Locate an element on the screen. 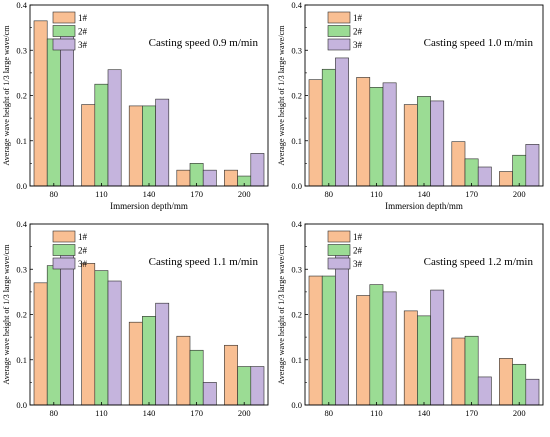  chart-title: Casting speed 1.2 m/min is located at coordinates (479, 262).